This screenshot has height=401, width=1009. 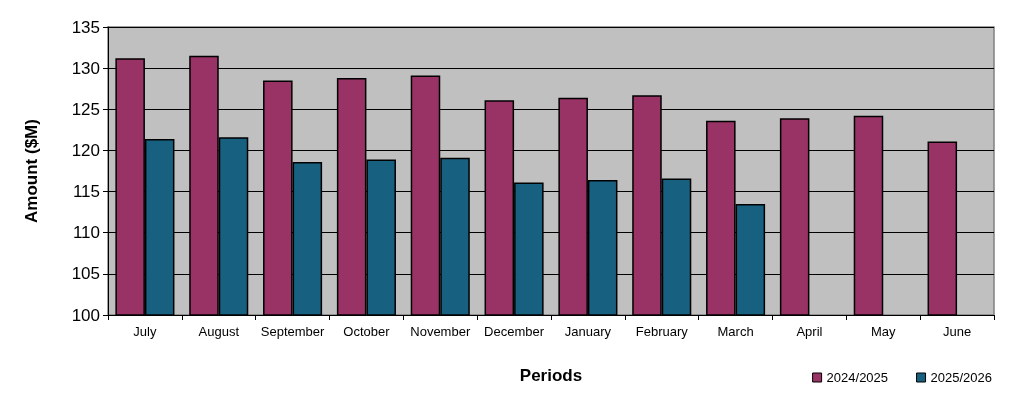 I want to click on y-tick-label: 130, so click(x=85, y=68).